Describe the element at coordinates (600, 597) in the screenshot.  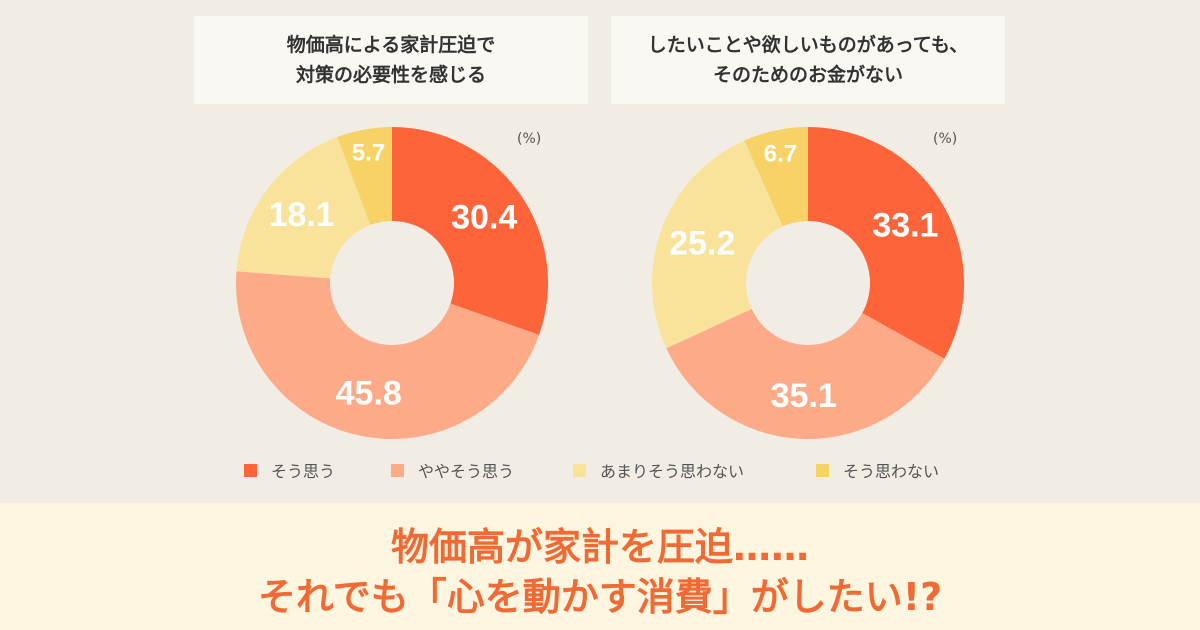
I see `headline-line-2: それでも「心を動かす消費」がしたい!?` at that location.